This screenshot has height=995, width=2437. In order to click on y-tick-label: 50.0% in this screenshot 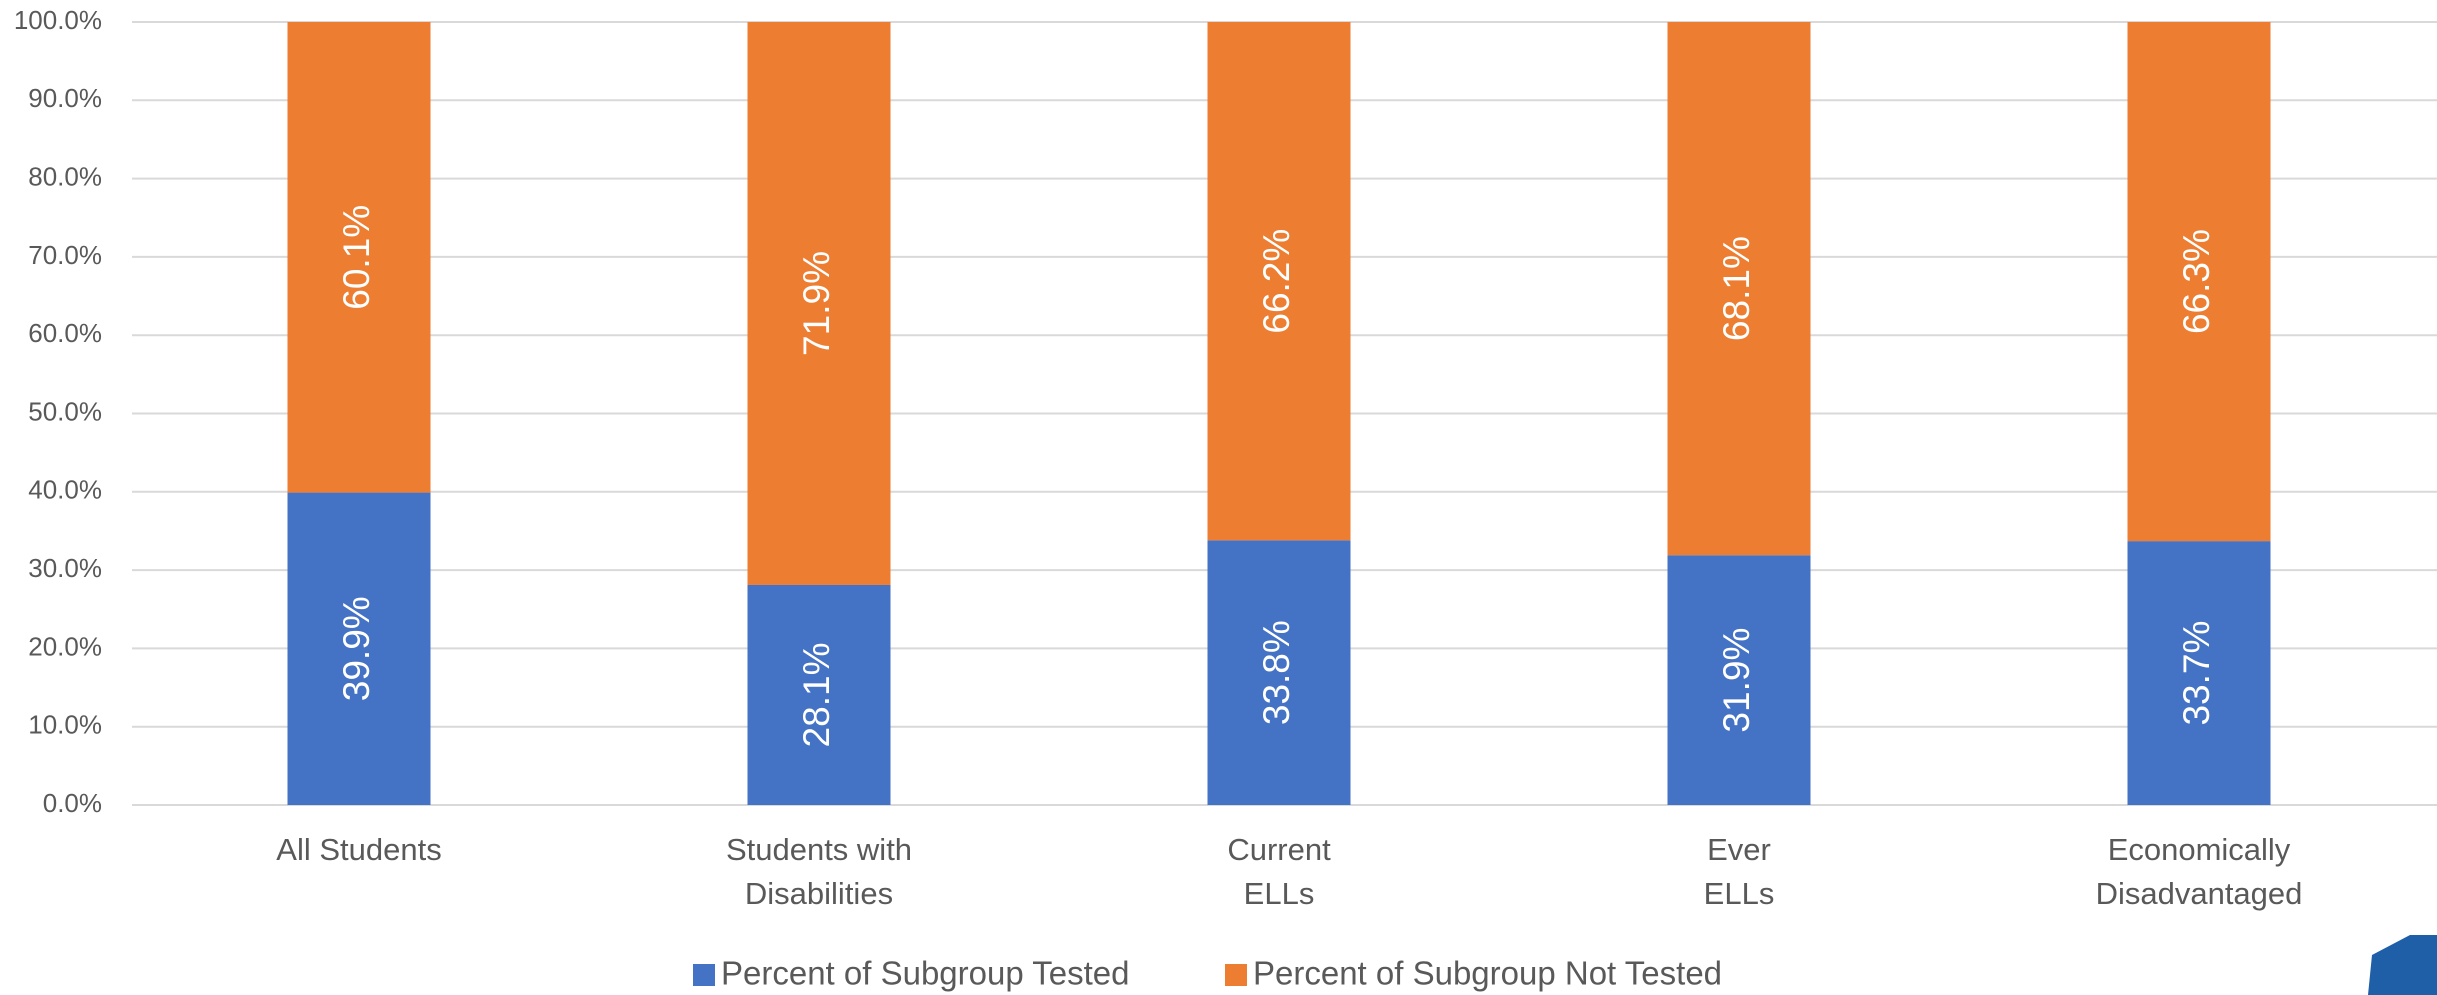, I will do `click(65, 411)`.